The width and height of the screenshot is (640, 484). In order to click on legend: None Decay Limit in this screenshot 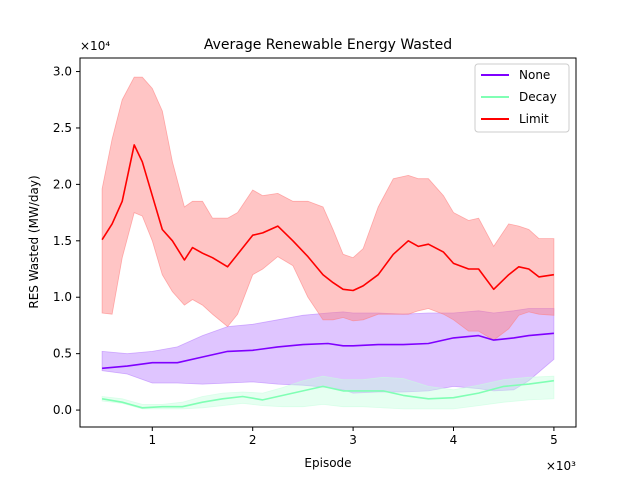, I will do `click(522, 98)`.